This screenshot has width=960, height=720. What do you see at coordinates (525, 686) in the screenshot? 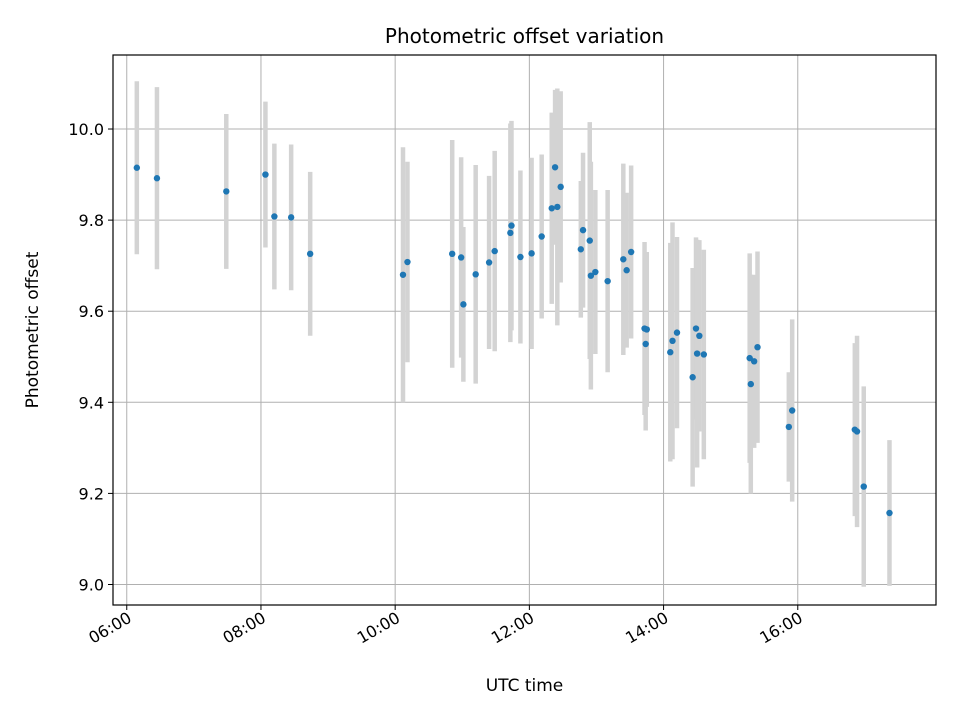
I see `x-axis-label: UTC time` at bounding box center [525, 686].